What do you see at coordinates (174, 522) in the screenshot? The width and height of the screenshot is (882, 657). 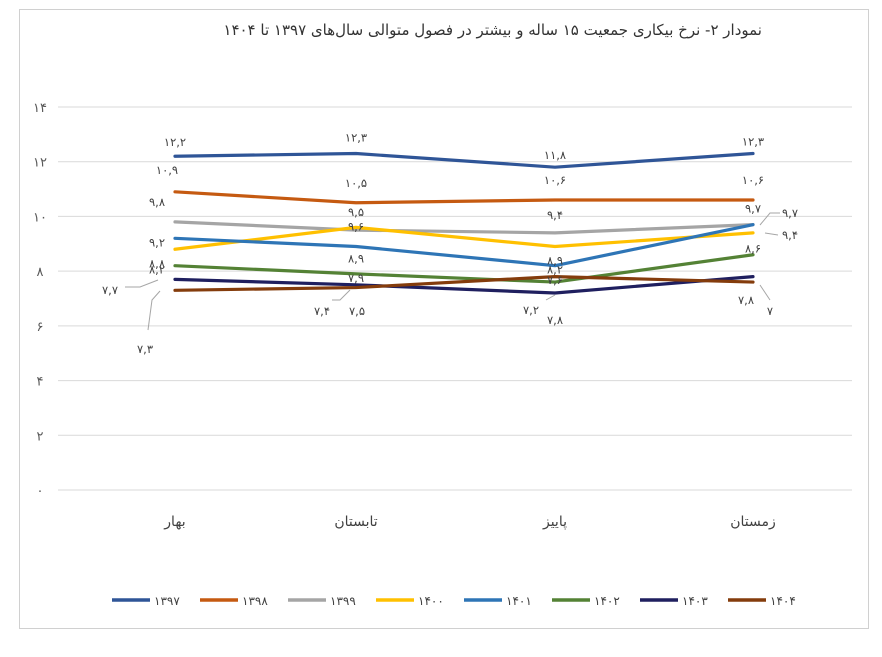 I see `x-category-label: بهار` at bounding box center [174, 522].